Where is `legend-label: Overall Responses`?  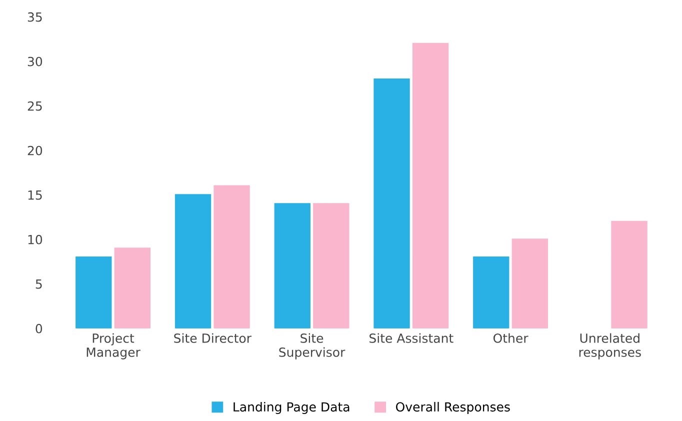 legend-label: Overall Responses is located at coordinates (453, 408).